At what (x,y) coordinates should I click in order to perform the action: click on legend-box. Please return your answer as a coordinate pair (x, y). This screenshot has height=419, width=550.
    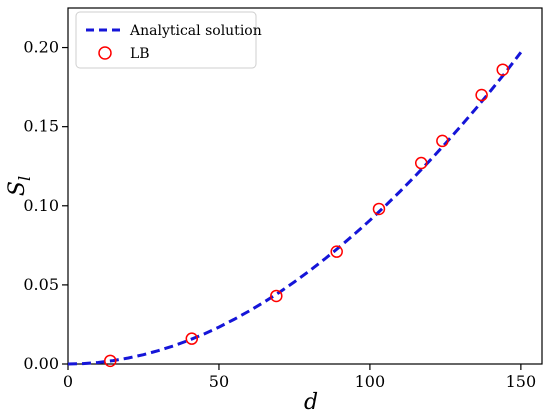
    Looking at the image, I should click on (166, 40).